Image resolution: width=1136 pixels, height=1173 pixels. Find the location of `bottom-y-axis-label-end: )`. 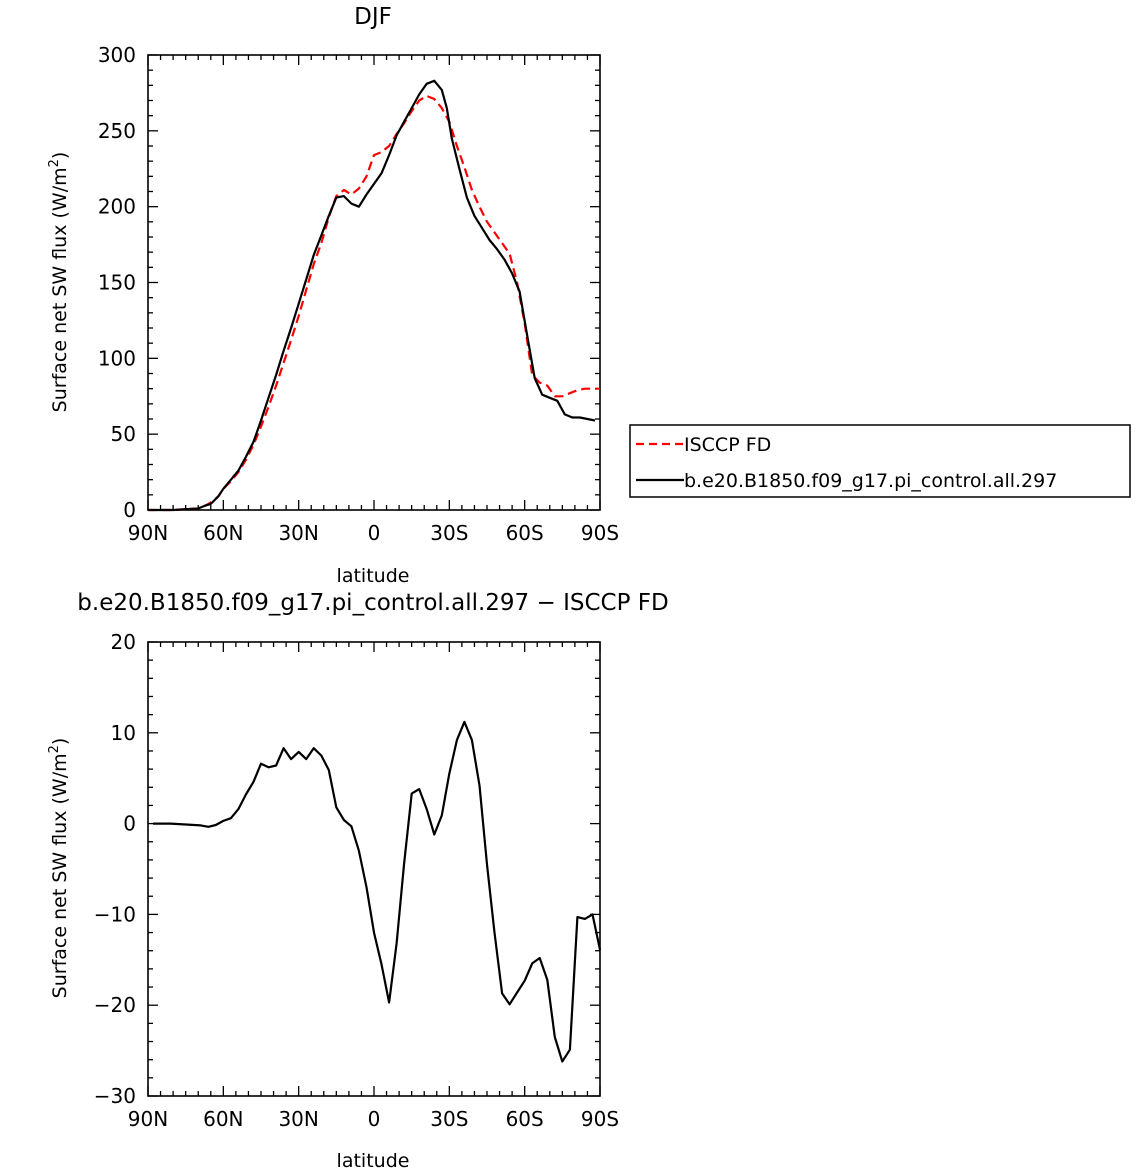

bottom-y-axis-label-end: ) is located at coordinates (60, 741).